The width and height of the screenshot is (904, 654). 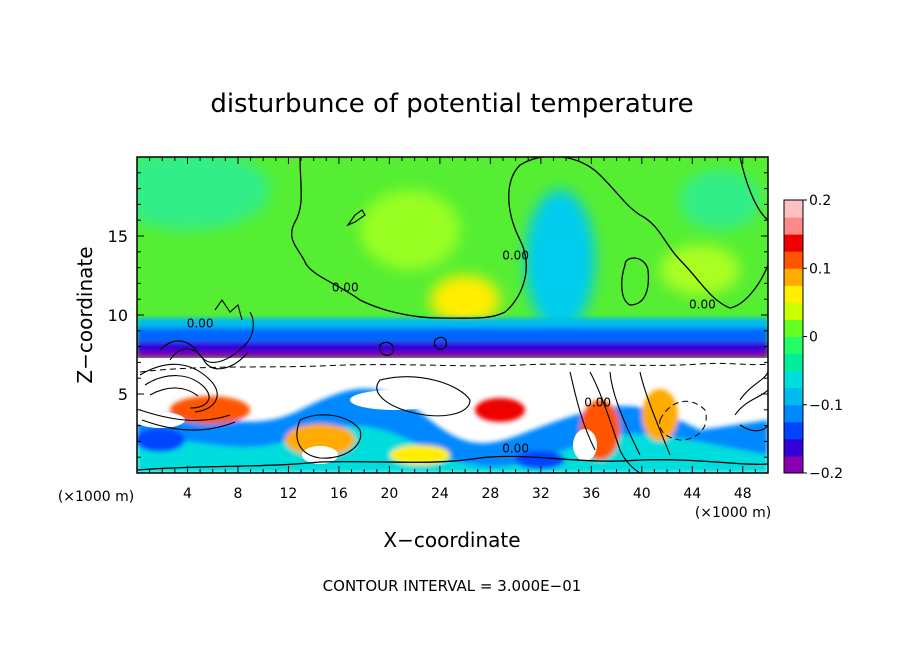 What do you see at coordinates (96, 497) in the screenshot?
I see `x-unit-left: (×1000 m)` at bounding box center [96, 497].